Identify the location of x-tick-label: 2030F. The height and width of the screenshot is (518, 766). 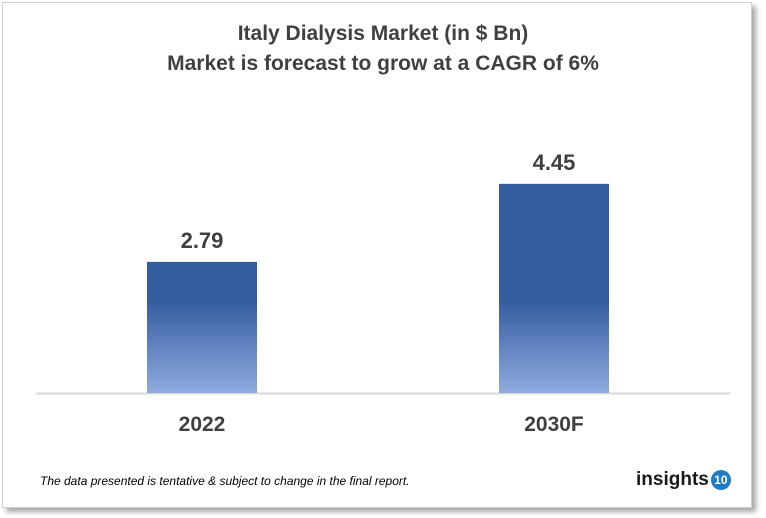
(554, 424).